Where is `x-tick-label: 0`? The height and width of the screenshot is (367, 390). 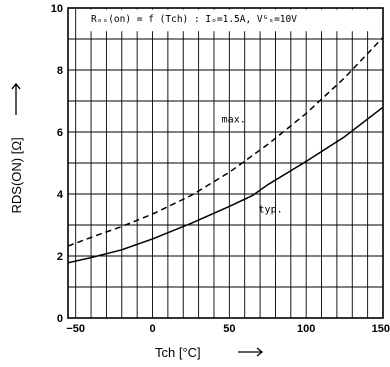 x-tick-label: 0 is located at coordinates (152, 329).